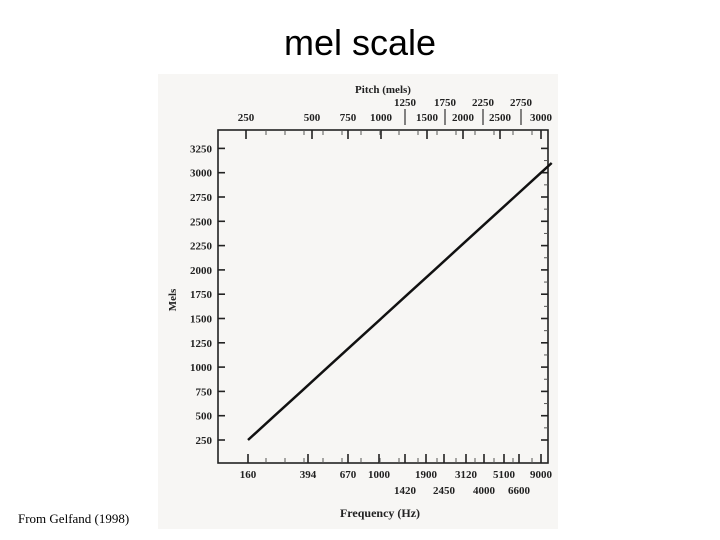 This screenshot has width=720, height=540. I want to click on top-tick-label-lower: 3000, so click(541, 118).